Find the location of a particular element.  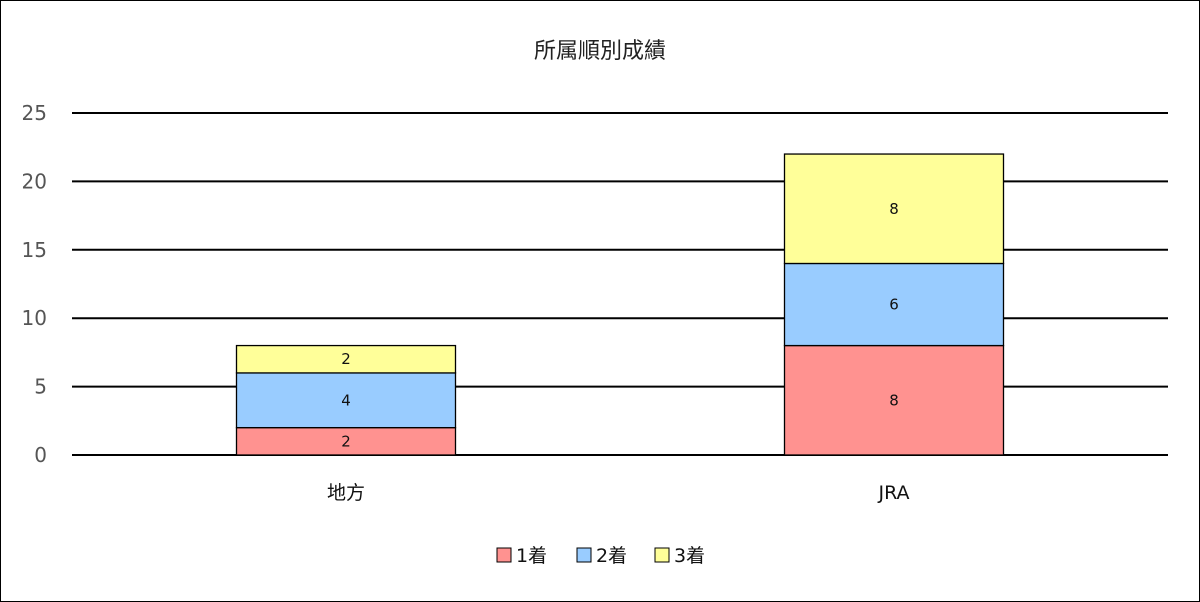

y-tick-label: 5 is located at coordinates (40, 387).